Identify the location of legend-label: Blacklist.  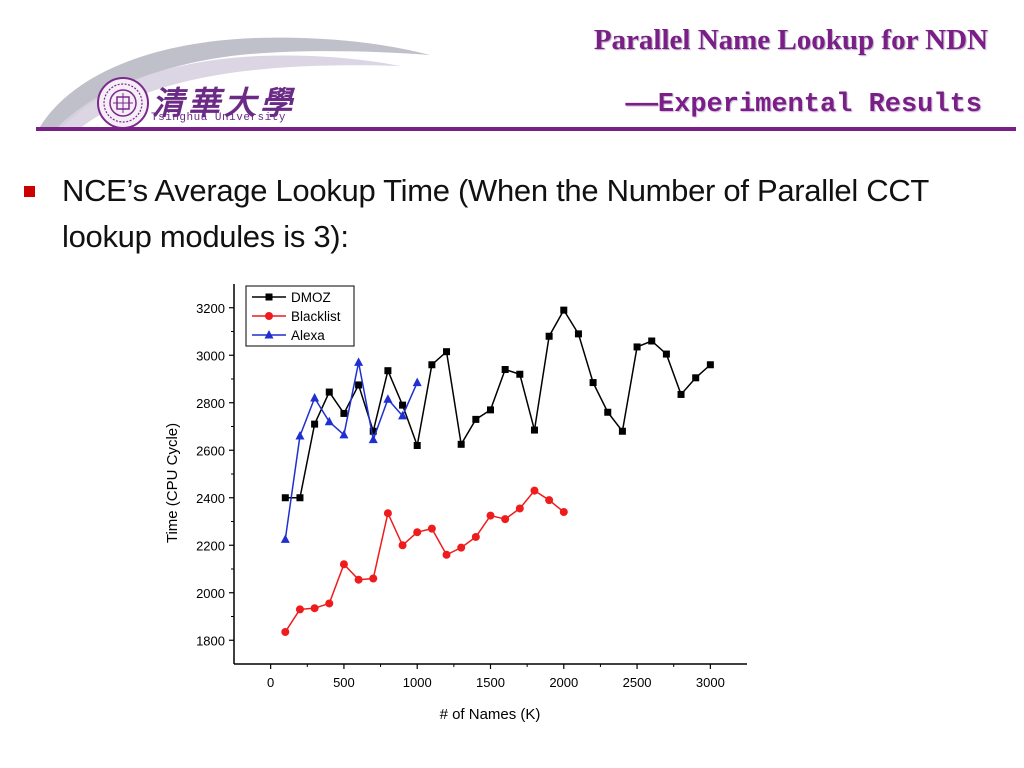
(316, 316).